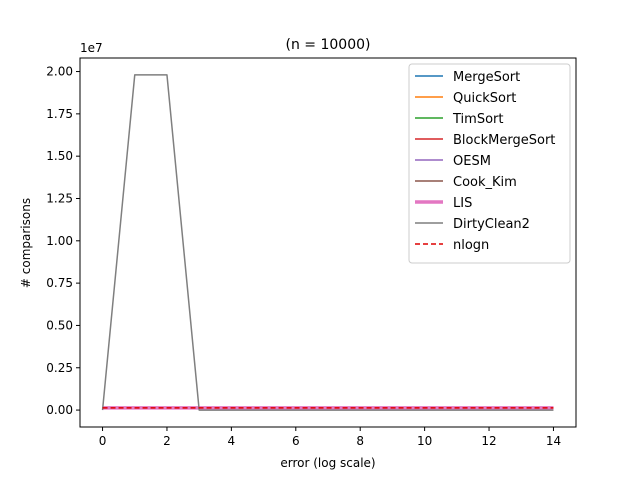 Image resolution: width=640 pixels, height=480 pixels. What do you see at coordinates (59, 156) in the screenshot?
I see `y-tick-label: 1.50` at bounding box center [59, 156].